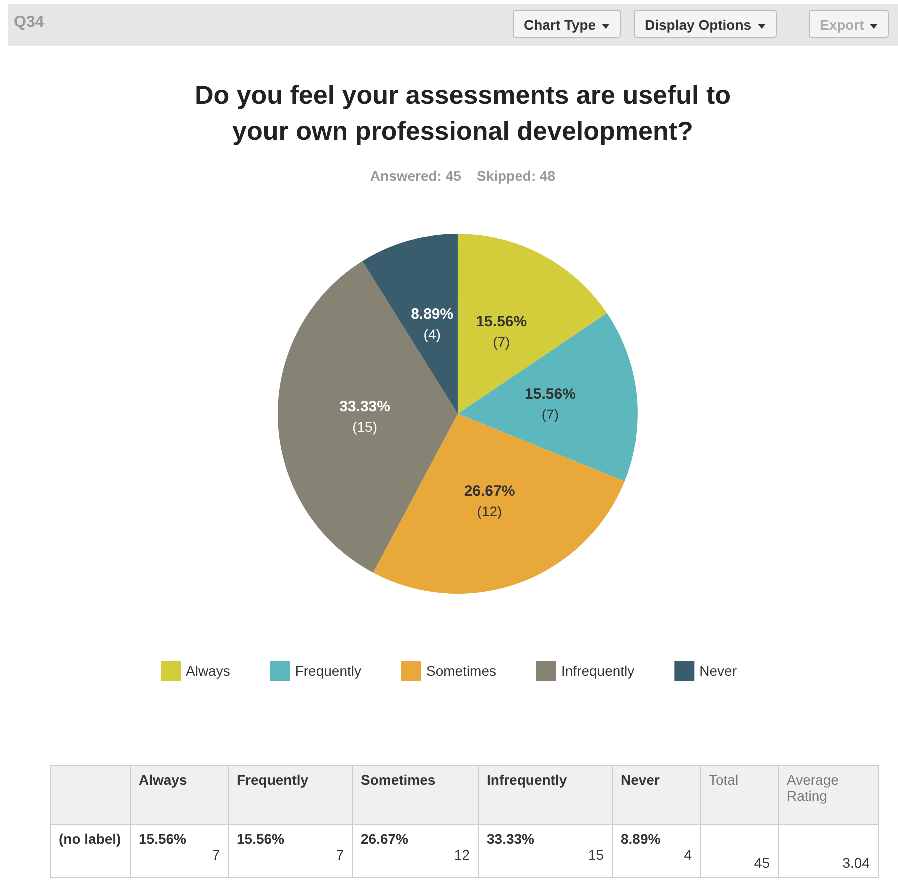 This screenshot has width=898, height=882. I want to click on chart-subtitle: Answered: 45 Skipped: 48, so click(463, 176).